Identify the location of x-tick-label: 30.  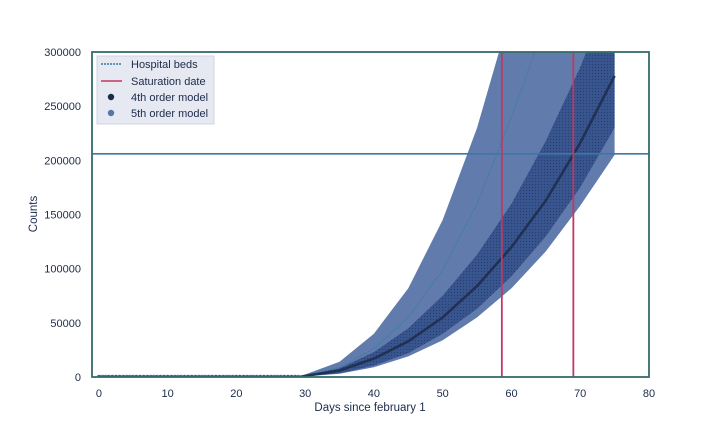
(305, 394).